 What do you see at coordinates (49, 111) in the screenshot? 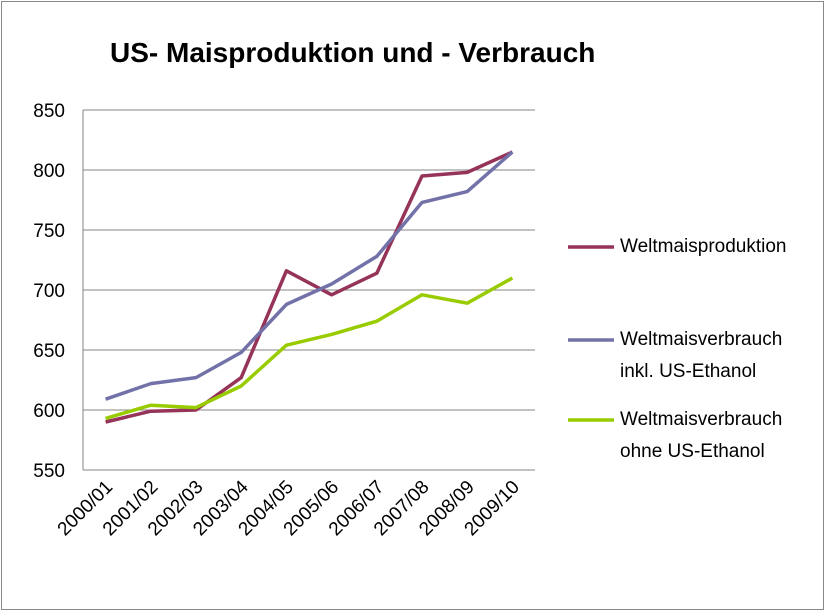
I see `y-tick-label: 850` at bounding box center [49, 111].